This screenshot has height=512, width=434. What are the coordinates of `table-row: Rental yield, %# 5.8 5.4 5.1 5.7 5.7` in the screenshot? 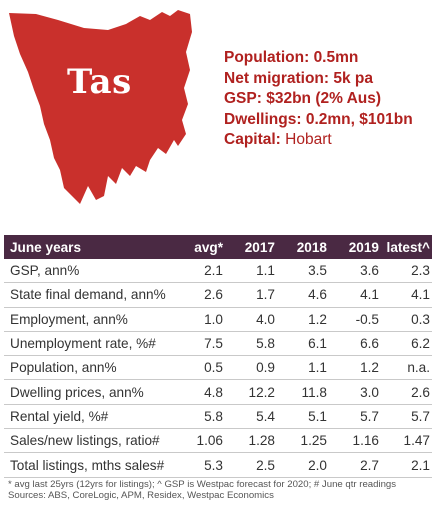 It's located at (218, 417).